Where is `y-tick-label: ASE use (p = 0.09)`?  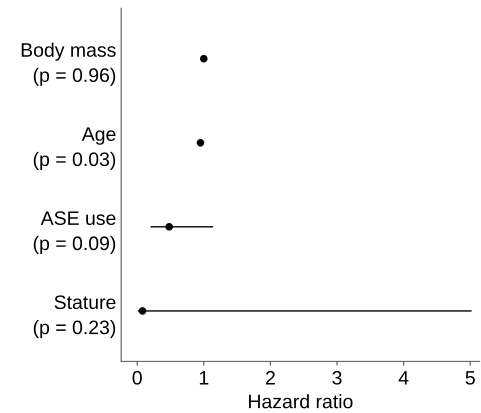
y-tick-label: ASE use (p = 0.09) is located at coordinates (75, 232).